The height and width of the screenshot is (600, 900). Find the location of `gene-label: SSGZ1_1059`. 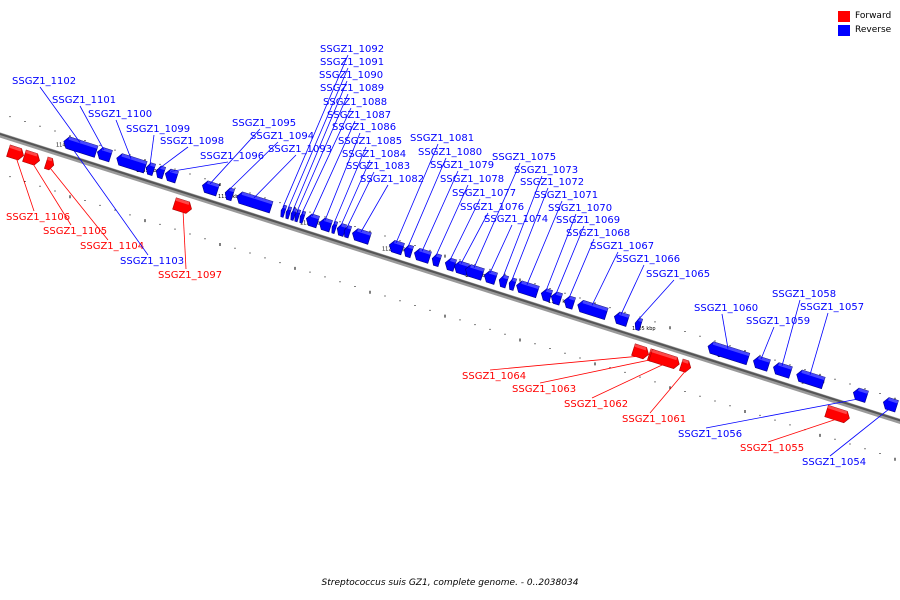

gene-label: SSGZ1_1059 is located at coordinates (778, 321).